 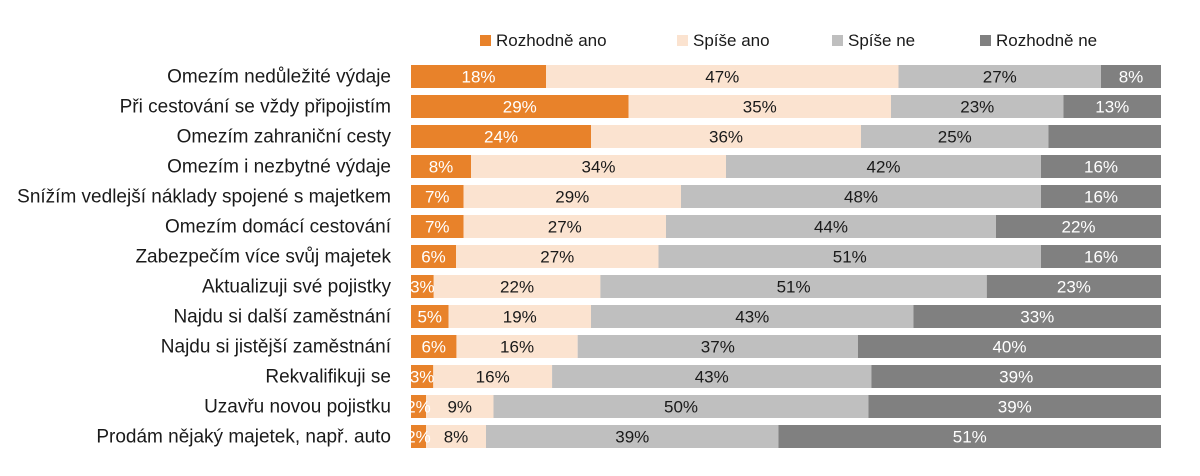 I want to click on value-label: 13%, so click(x=1112, y=107).